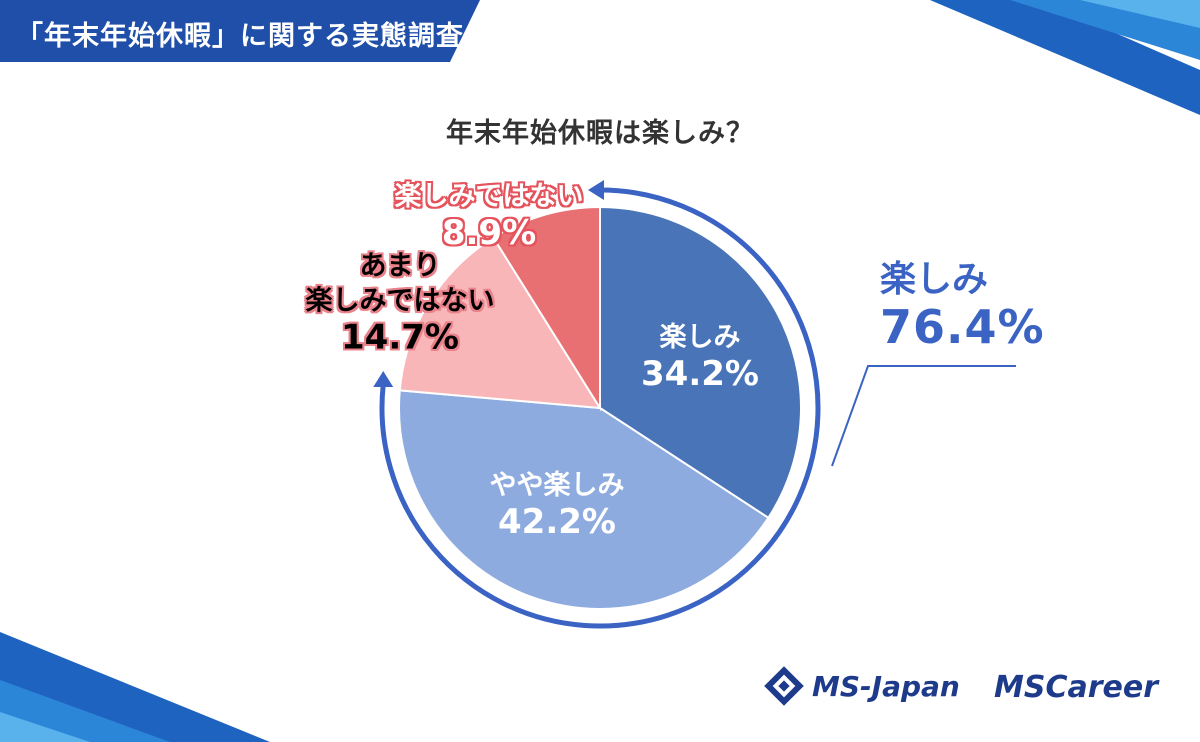  What do you see at coordinates (600, 133) in the screenshot?
I see `chart-title: 年末年始休暇は楽しみ？` at bounding box center [600, 133].